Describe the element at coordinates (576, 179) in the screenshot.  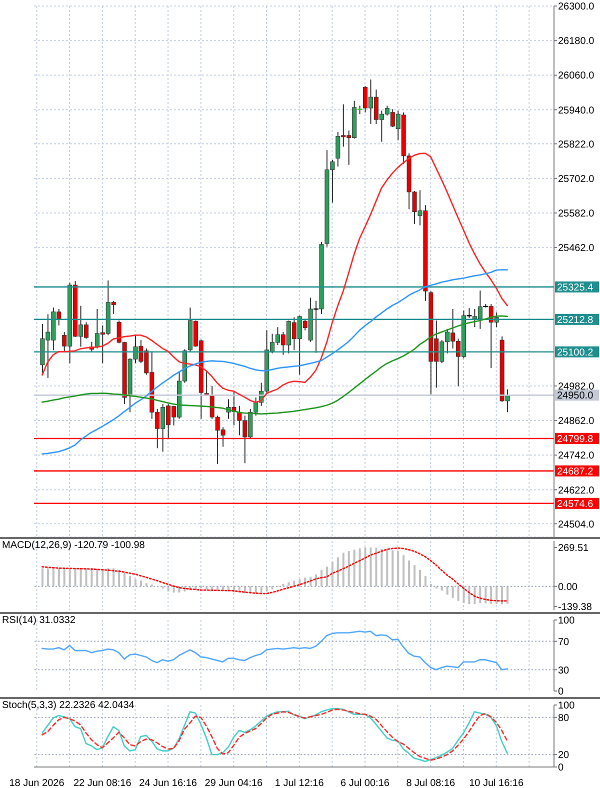
I see `y-tick-label: 25702.0` at that location.